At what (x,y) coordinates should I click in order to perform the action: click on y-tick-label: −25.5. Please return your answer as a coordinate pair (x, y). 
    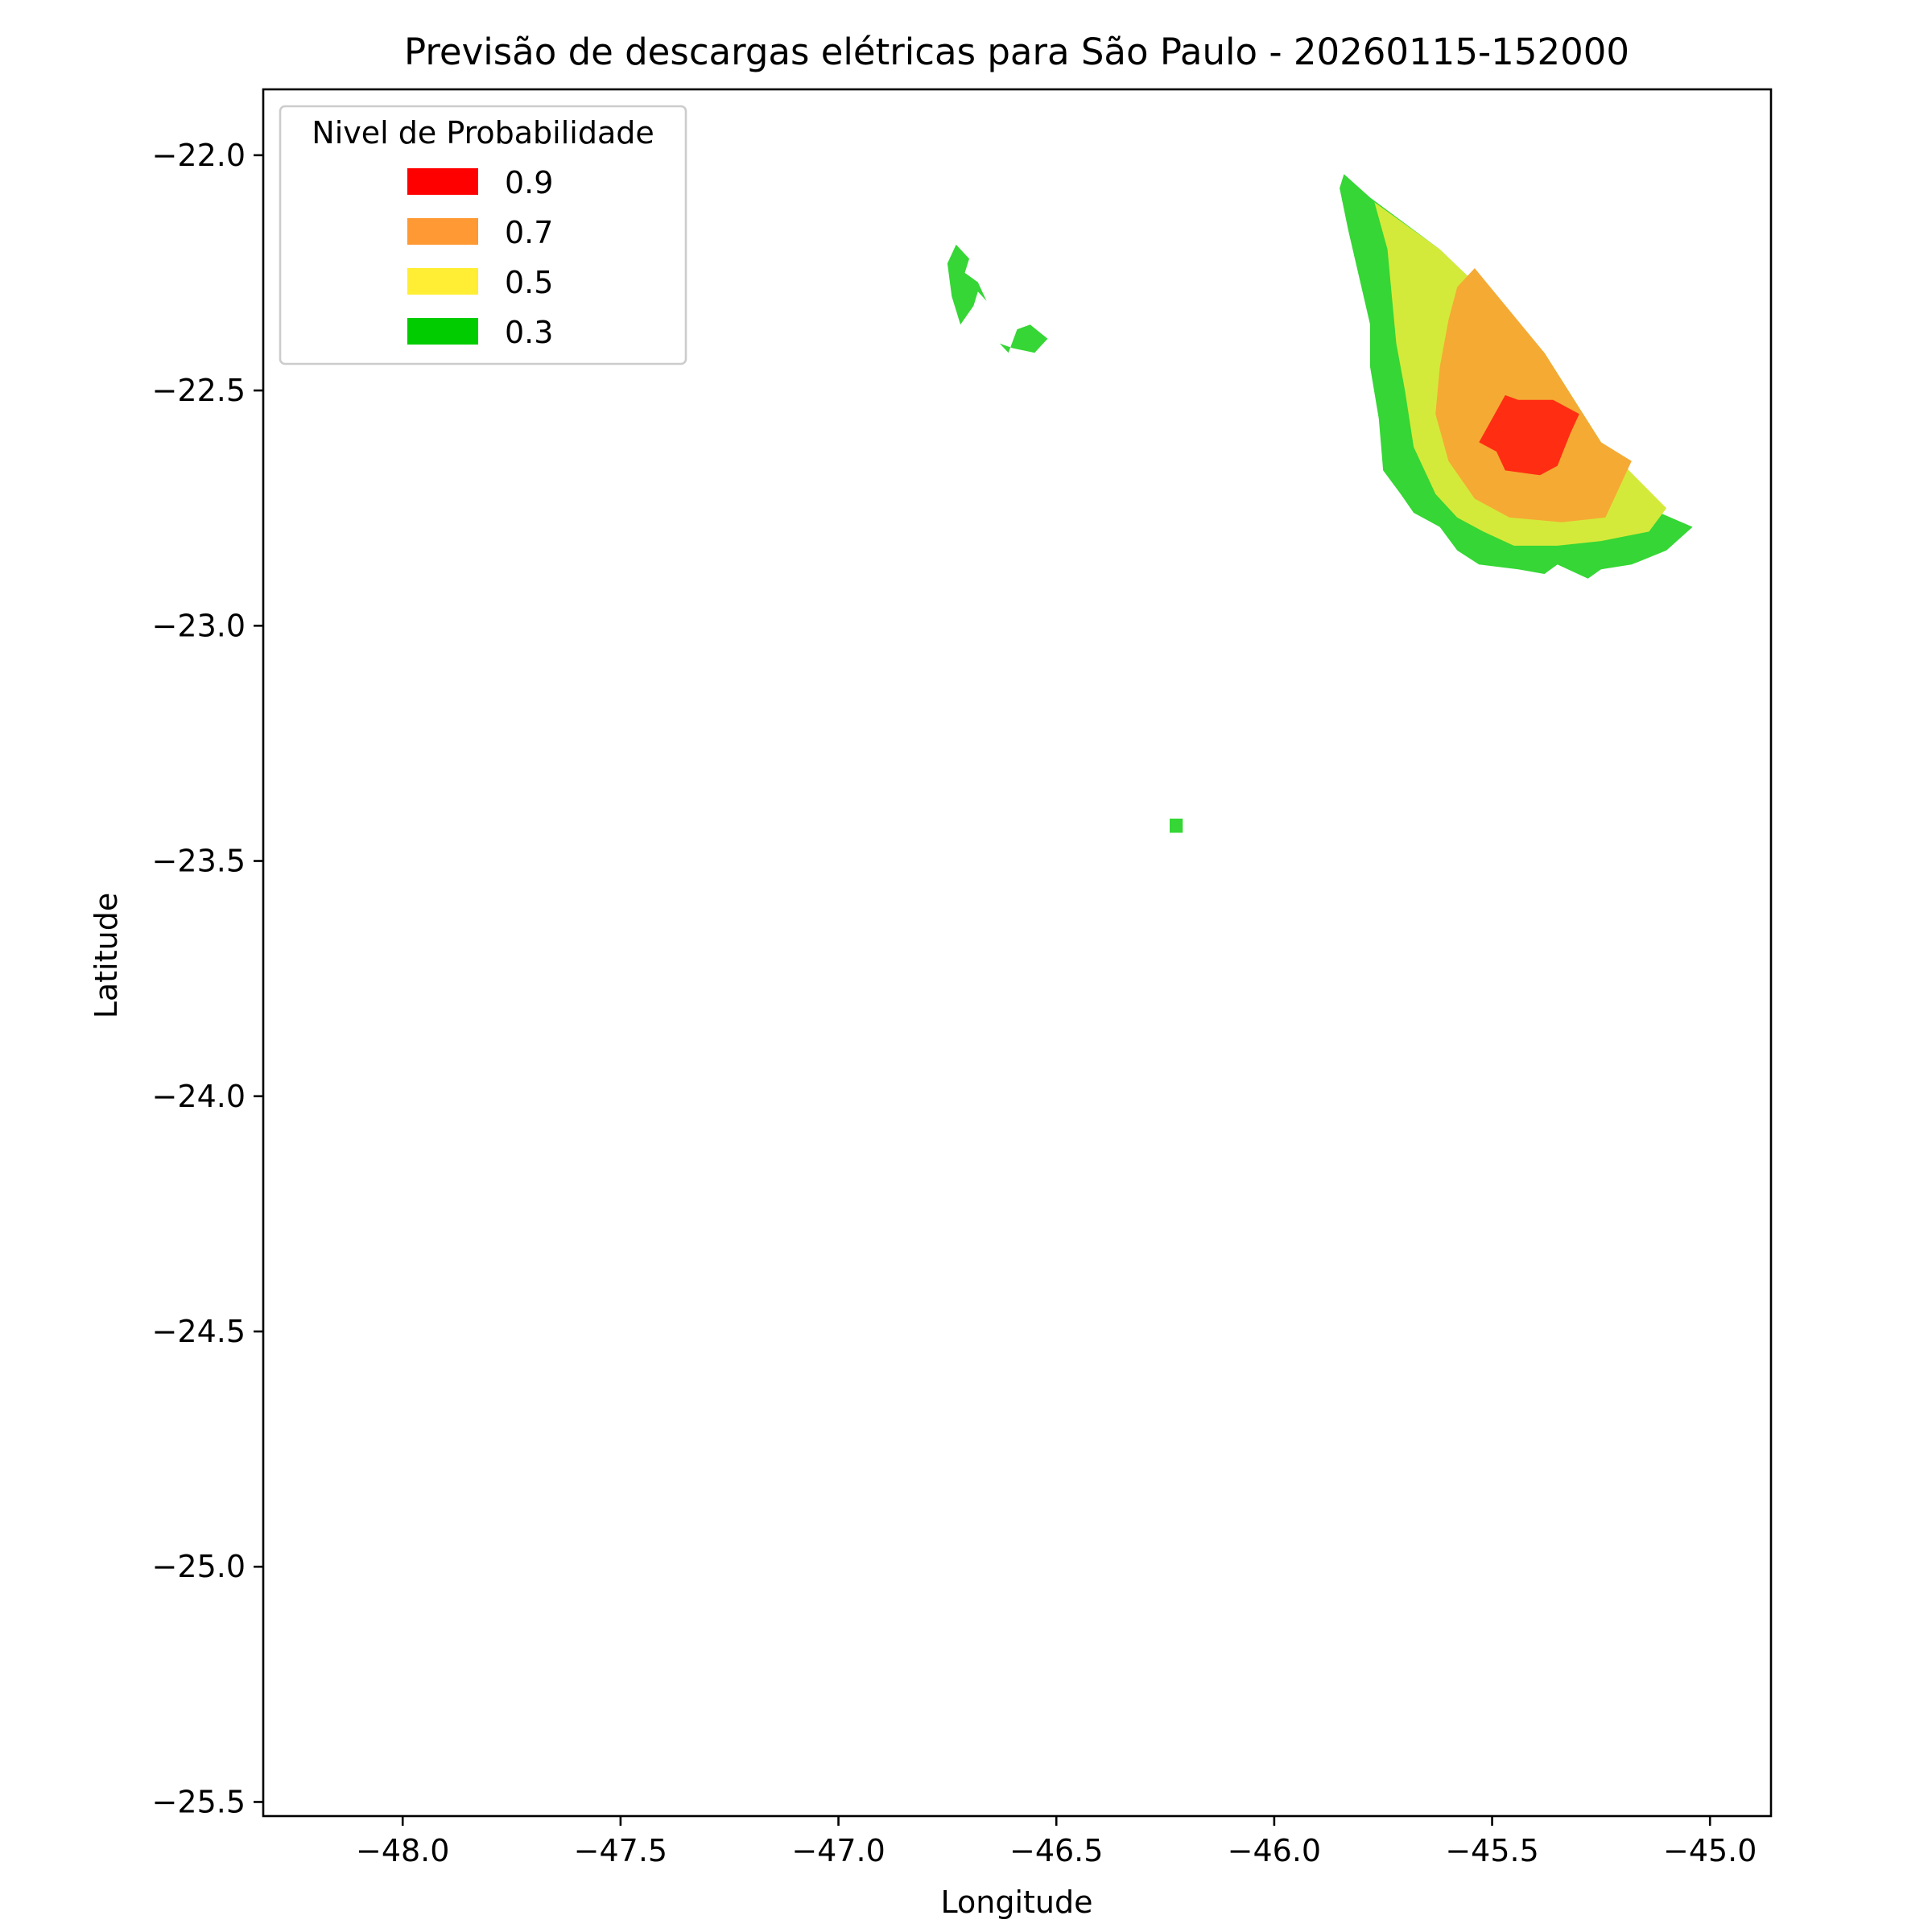
    Looking at the image, I should click on (199, 1801).